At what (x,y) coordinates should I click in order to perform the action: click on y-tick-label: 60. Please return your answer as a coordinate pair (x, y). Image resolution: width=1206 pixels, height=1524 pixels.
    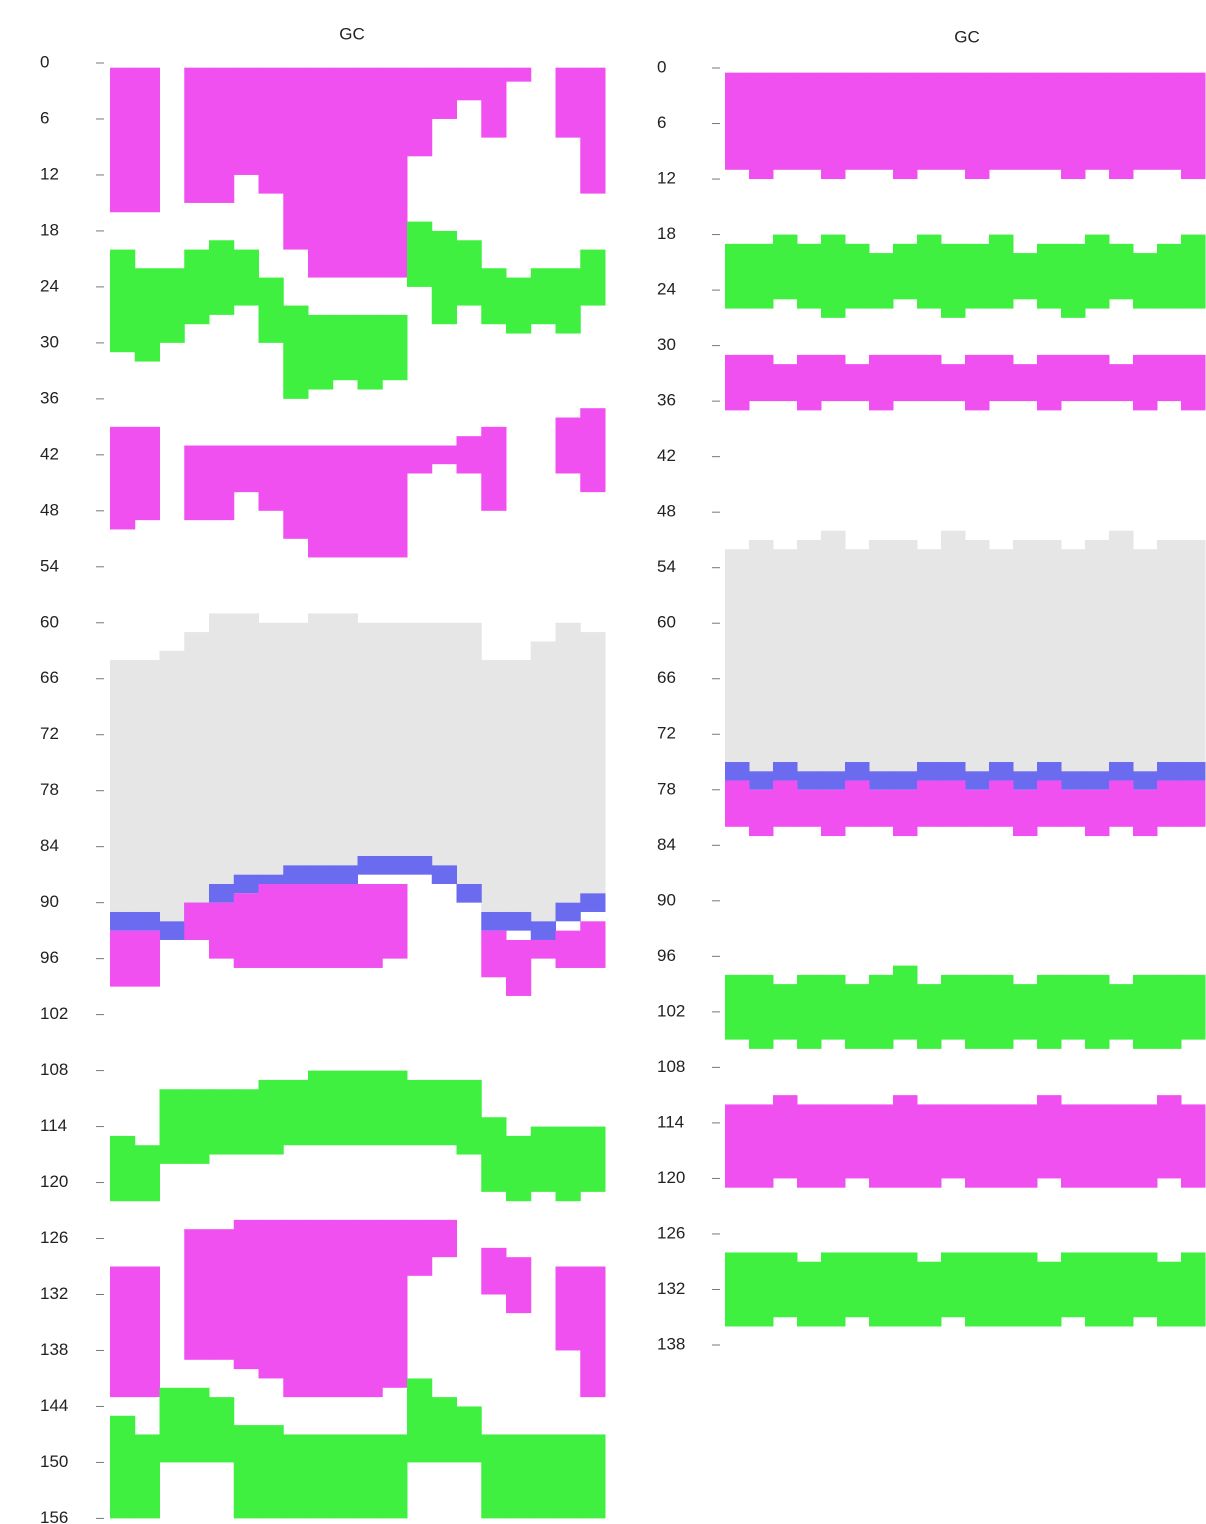
    Looking at the image, I should click on (49, 621).